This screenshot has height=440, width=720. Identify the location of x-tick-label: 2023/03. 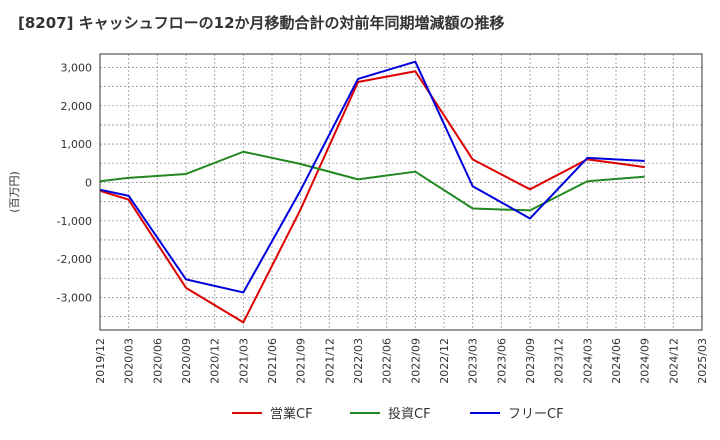
(473, 361).